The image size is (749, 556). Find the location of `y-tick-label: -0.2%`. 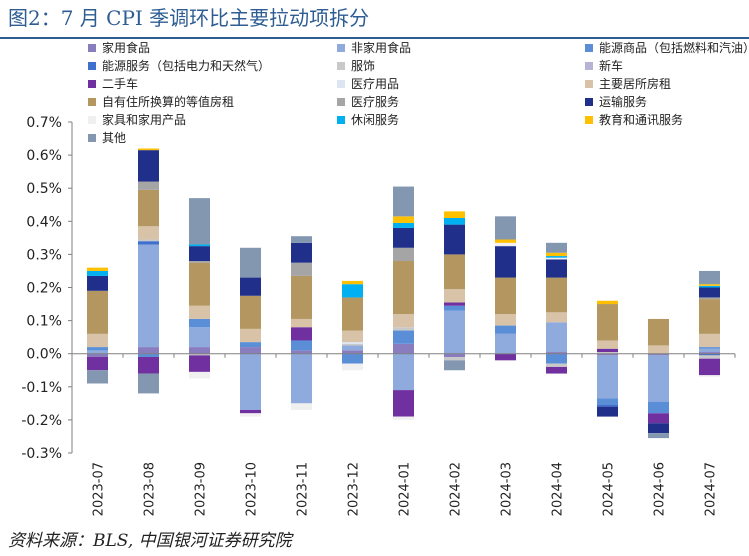

y-tick-label: -0.2% is located at coordinates (41, 421).